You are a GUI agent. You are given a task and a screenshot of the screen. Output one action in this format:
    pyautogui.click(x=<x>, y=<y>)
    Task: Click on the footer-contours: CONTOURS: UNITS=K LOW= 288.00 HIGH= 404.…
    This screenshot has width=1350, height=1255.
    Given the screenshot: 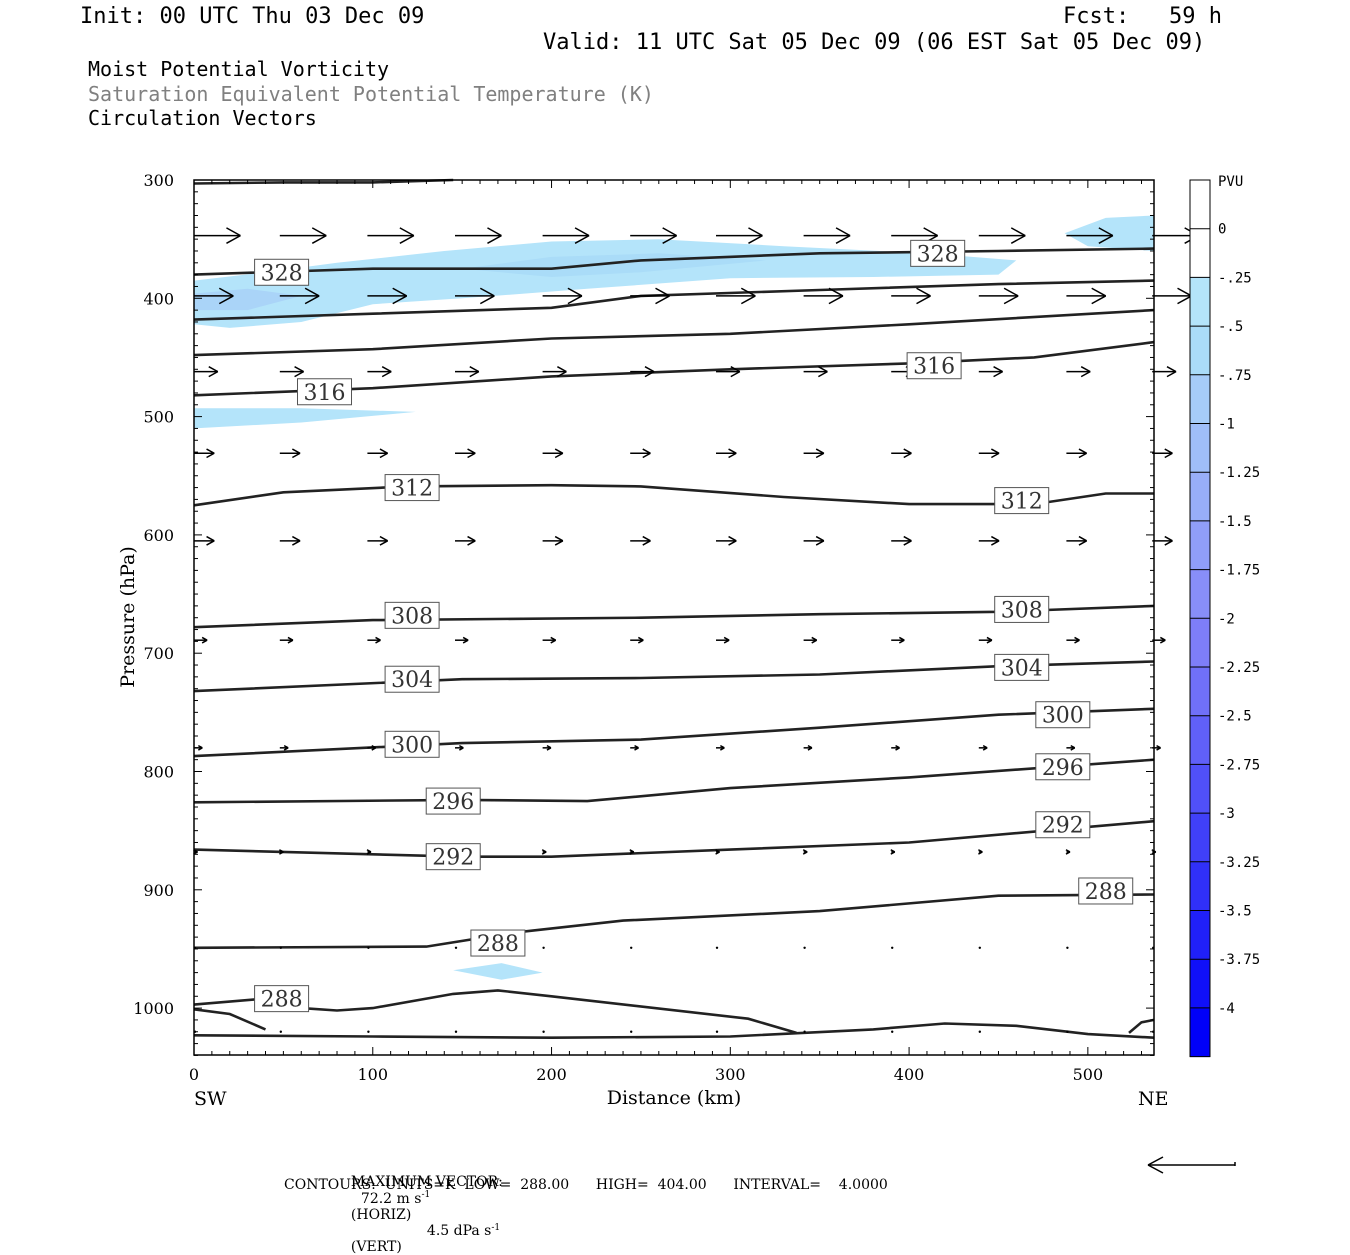 What is the action you would take?
    pyautogui.click(x=586, y=1185)
    